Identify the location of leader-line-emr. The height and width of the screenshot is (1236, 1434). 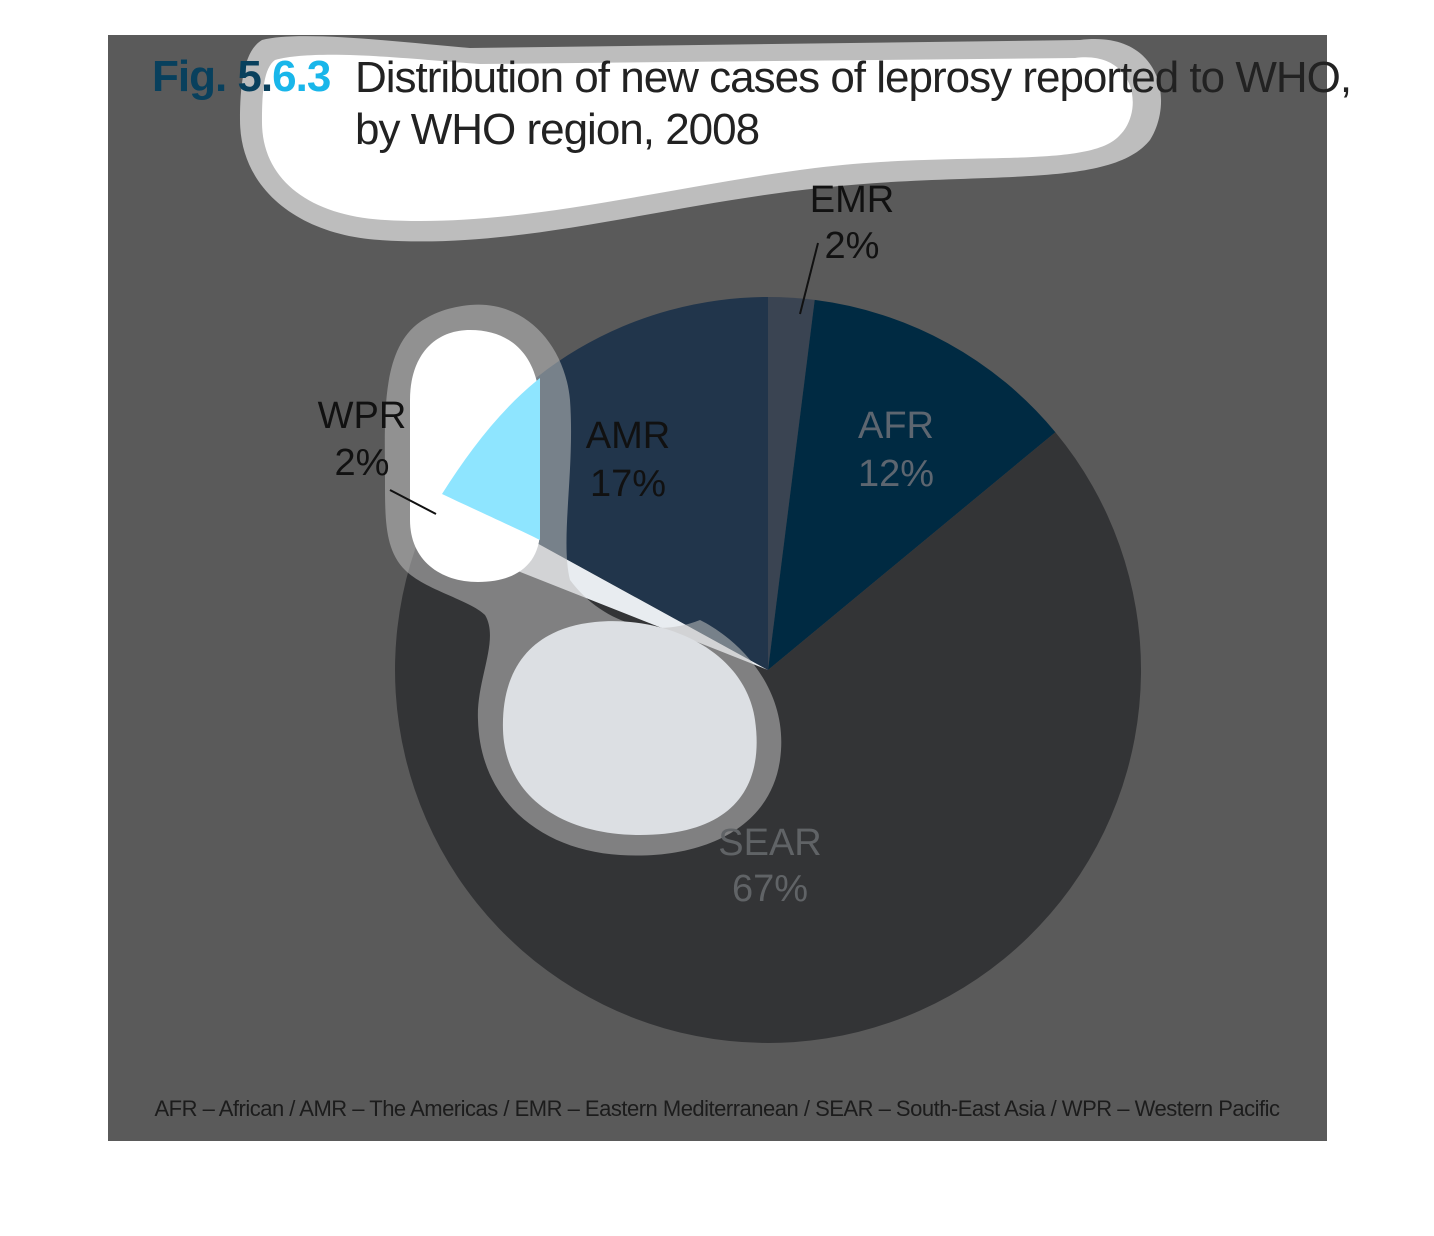
(809, 278).